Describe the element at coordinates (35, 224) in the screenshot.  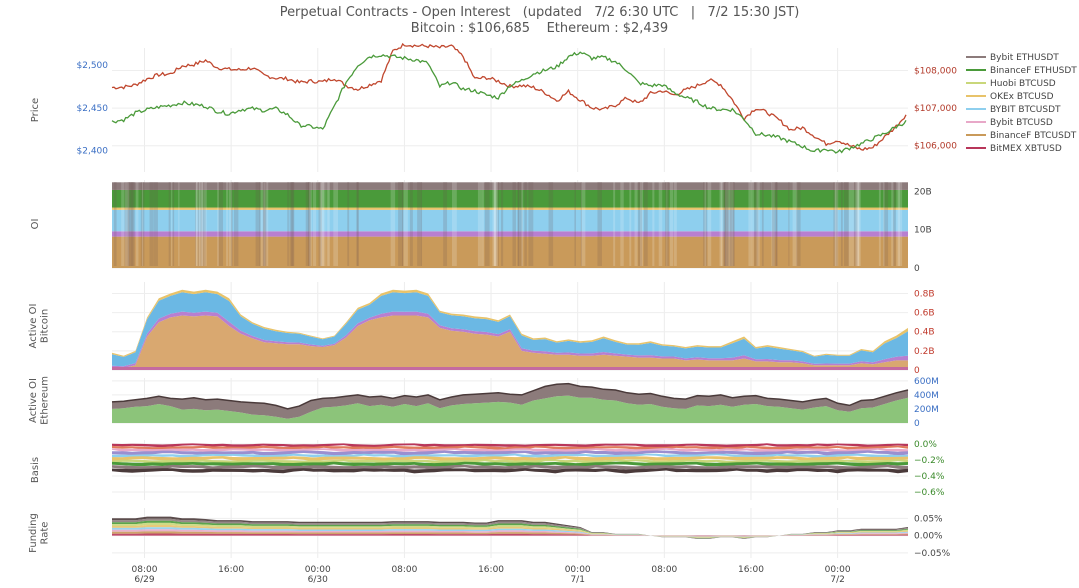
I see `y-axis-label: OI` at that location.